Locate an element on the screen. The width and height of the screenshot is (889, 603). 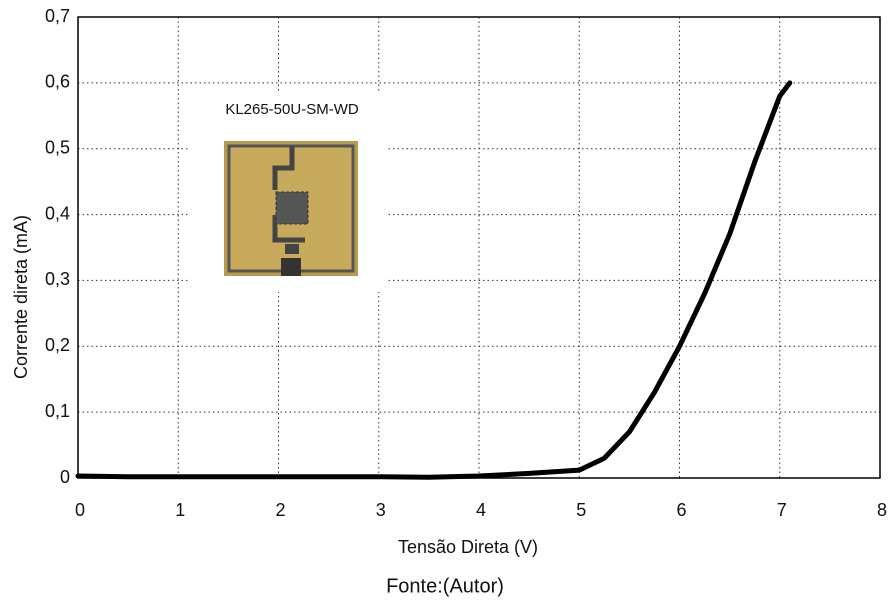
y-tick-label: 0,5 is located at coordinates (57, 147).